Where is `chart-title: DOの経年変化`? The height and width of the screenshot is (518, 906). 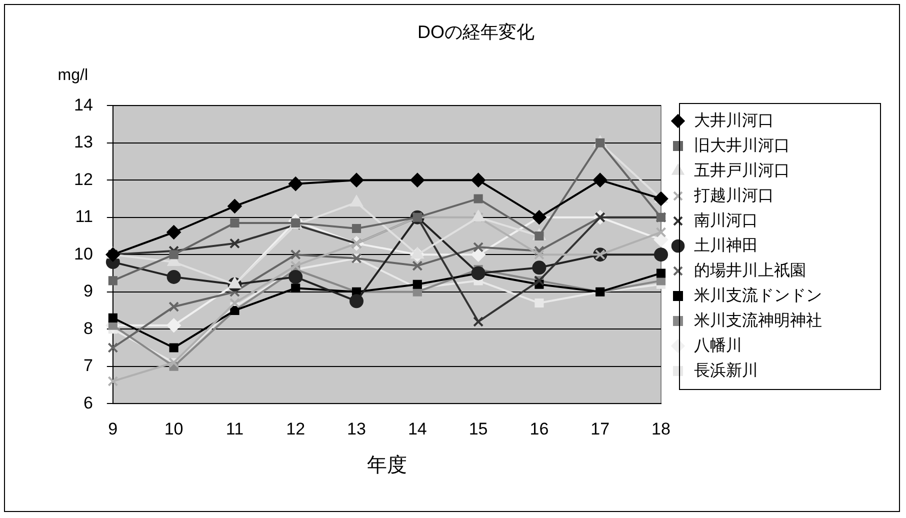 chart-title: DOの経年変化 is located at coordinates (476, 32).